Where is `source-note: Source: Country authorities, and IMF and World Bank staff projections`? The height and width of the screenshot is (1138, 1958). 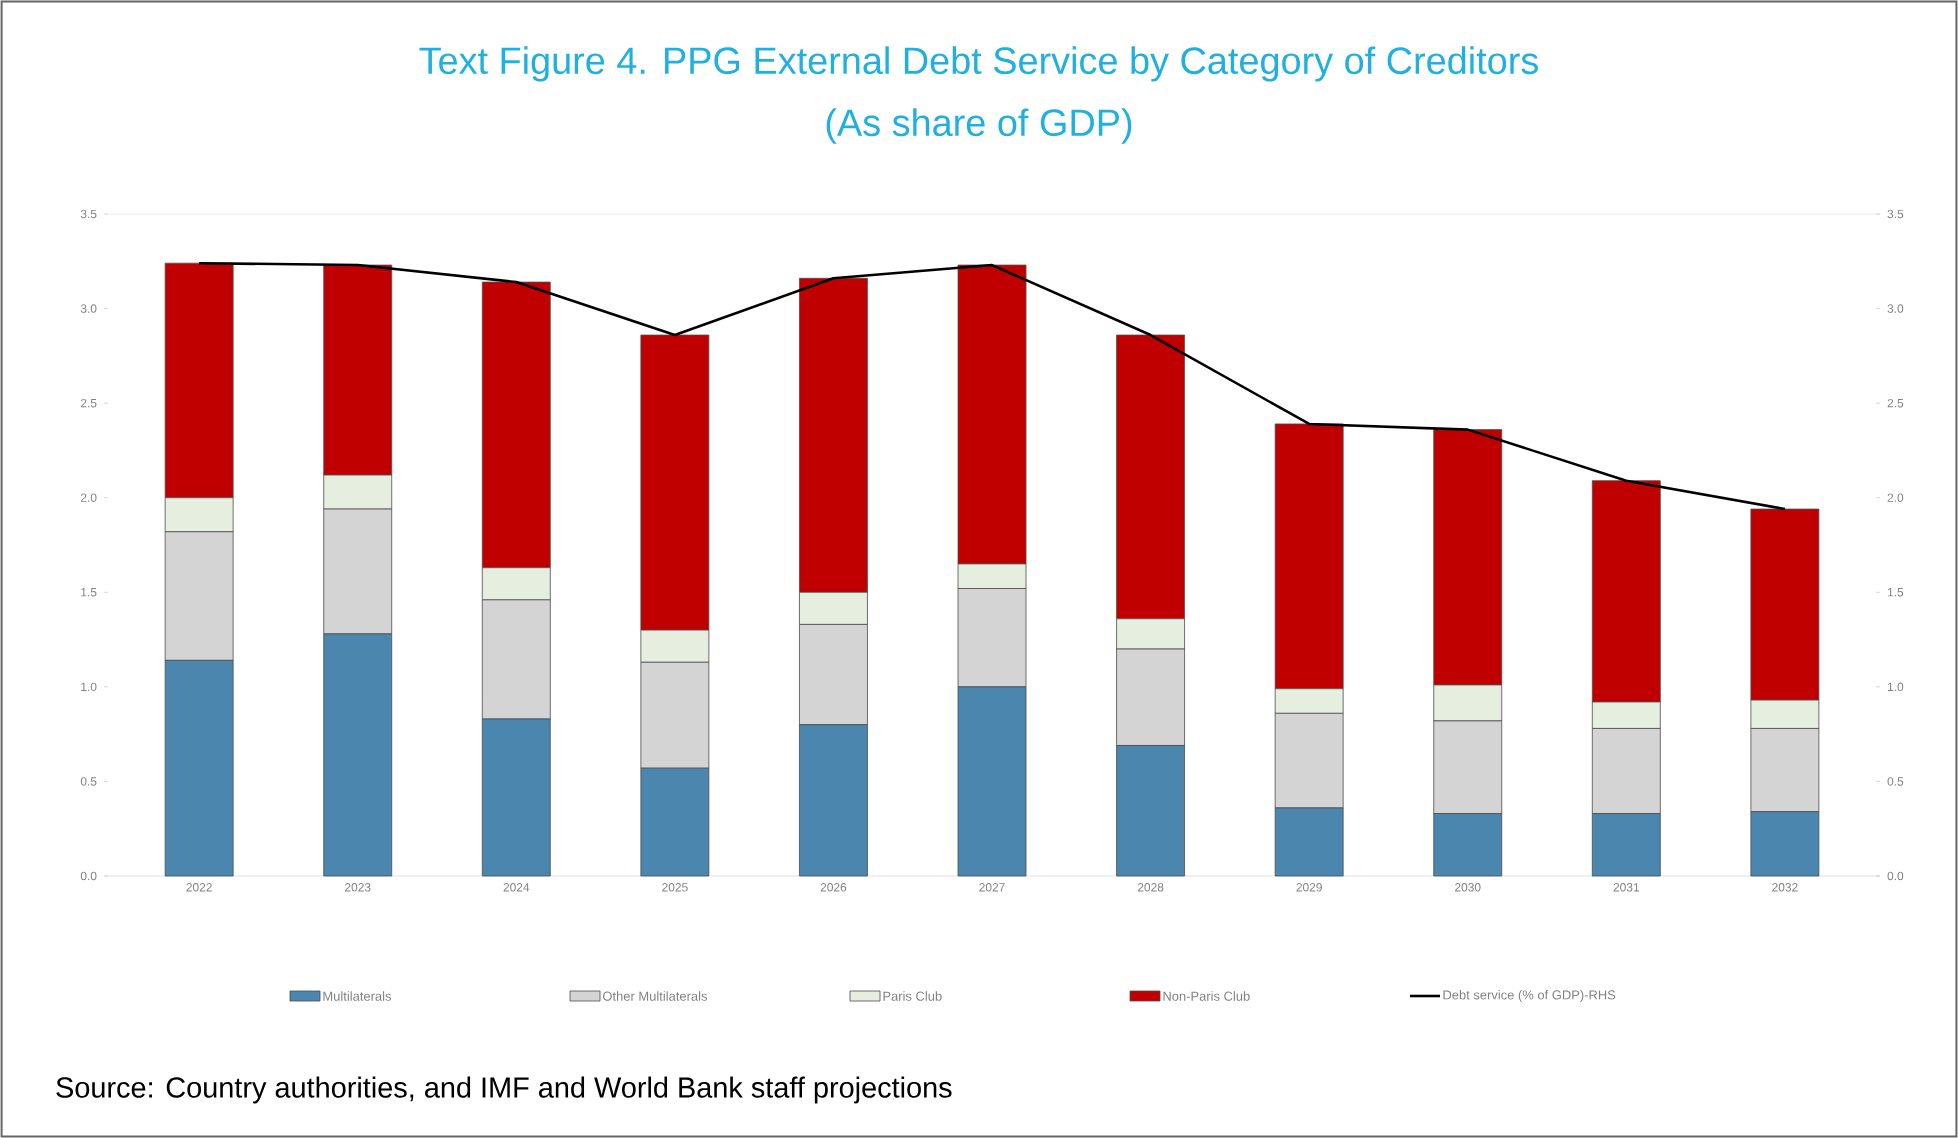 source-note: Source: Country authorities, and IMF and World Bank staff projections is located at coordinates (504, 1090).